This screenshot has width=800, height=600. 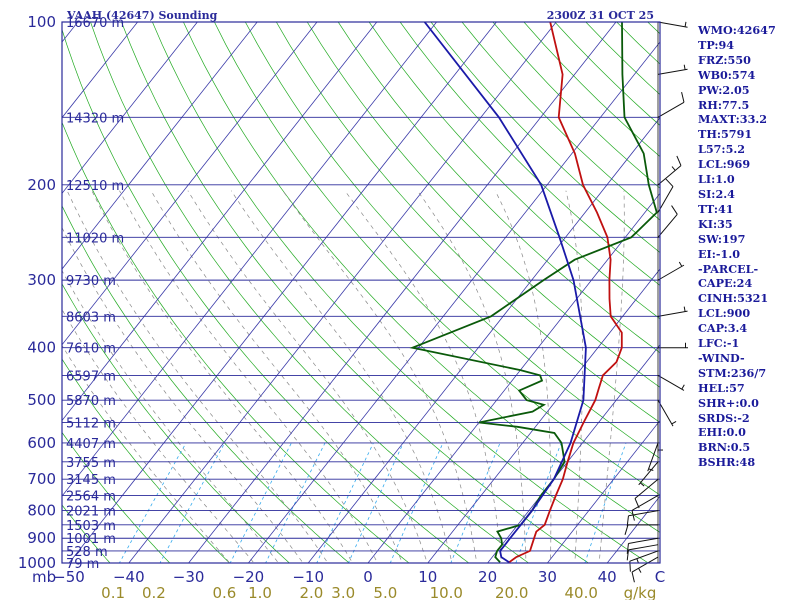 I want to click on index-line: KI:35, so click(x=715, y=223).